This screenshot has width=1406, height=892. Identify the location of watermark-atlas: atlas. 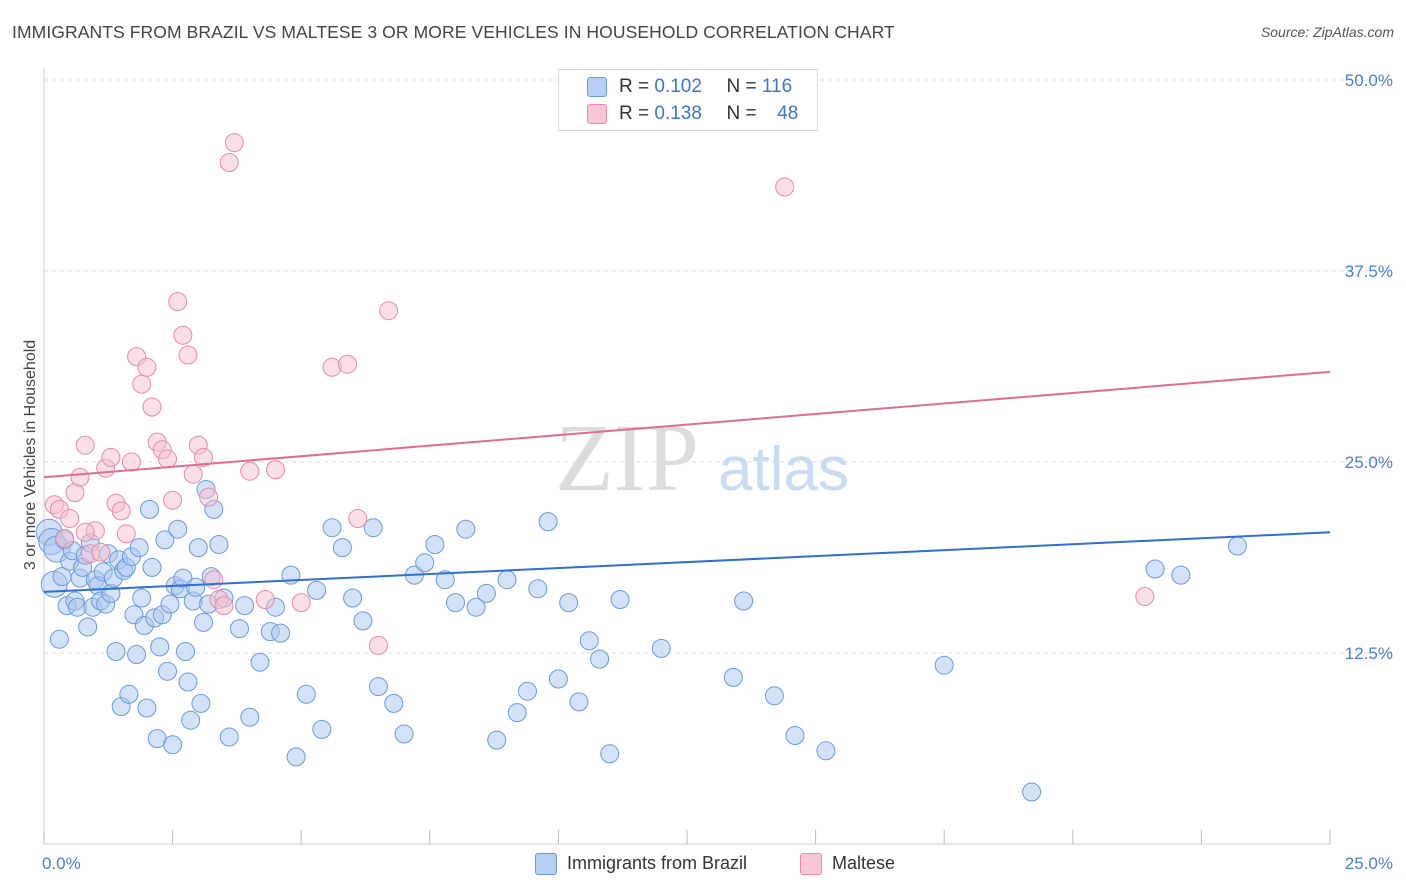
(783, 469).